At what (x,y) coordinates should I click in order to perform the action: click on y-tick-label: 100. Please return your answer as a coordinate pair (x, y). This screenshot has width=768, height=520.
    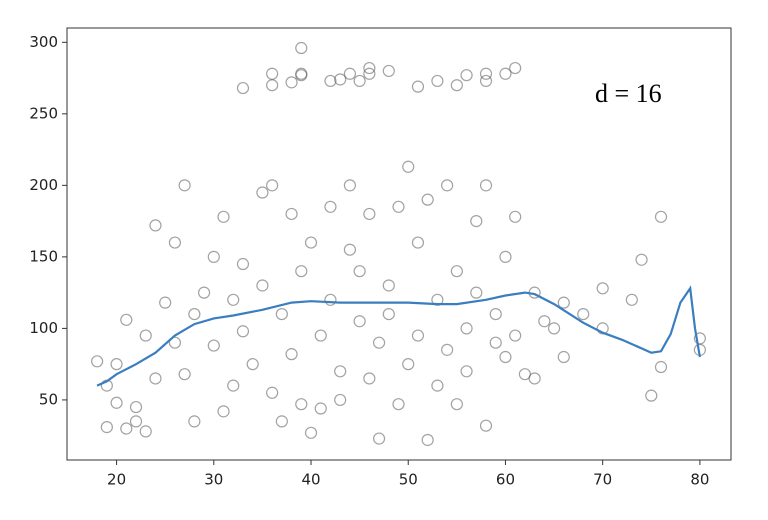
    Looking at the image, I should click on (43, 328).